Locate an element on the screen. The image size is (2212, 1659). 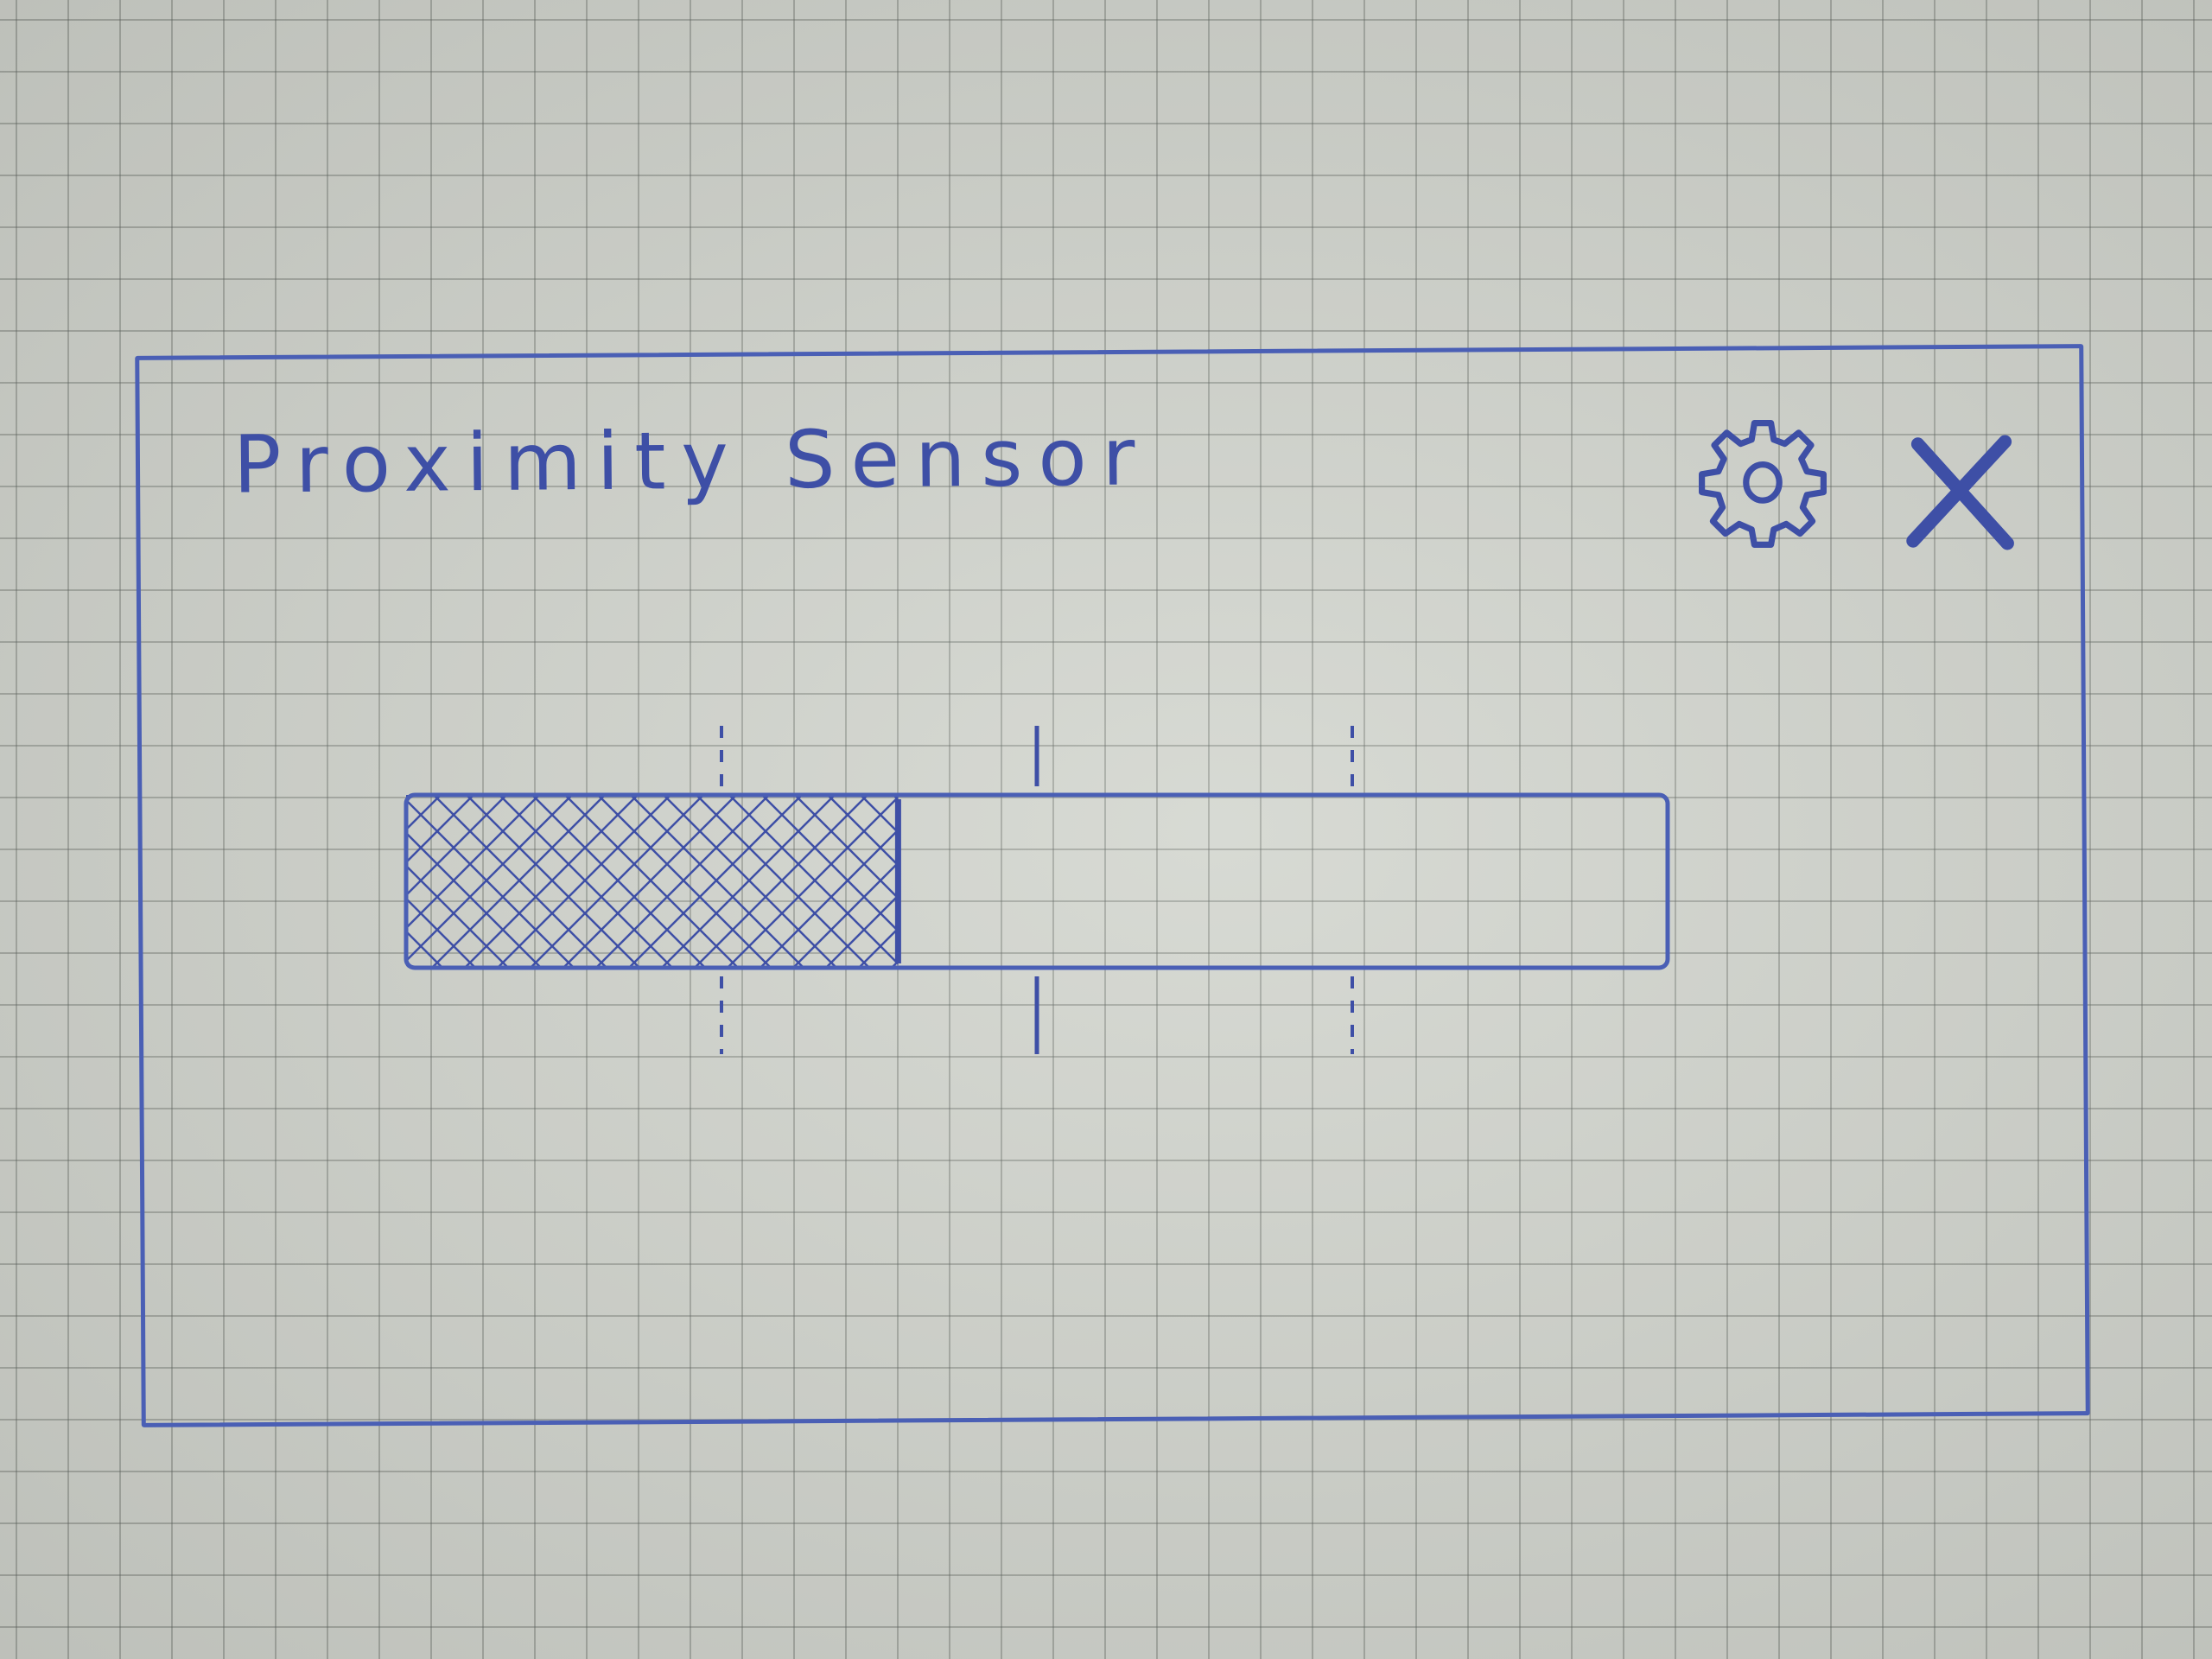
close-icon is located at coordinates (1960, 492).